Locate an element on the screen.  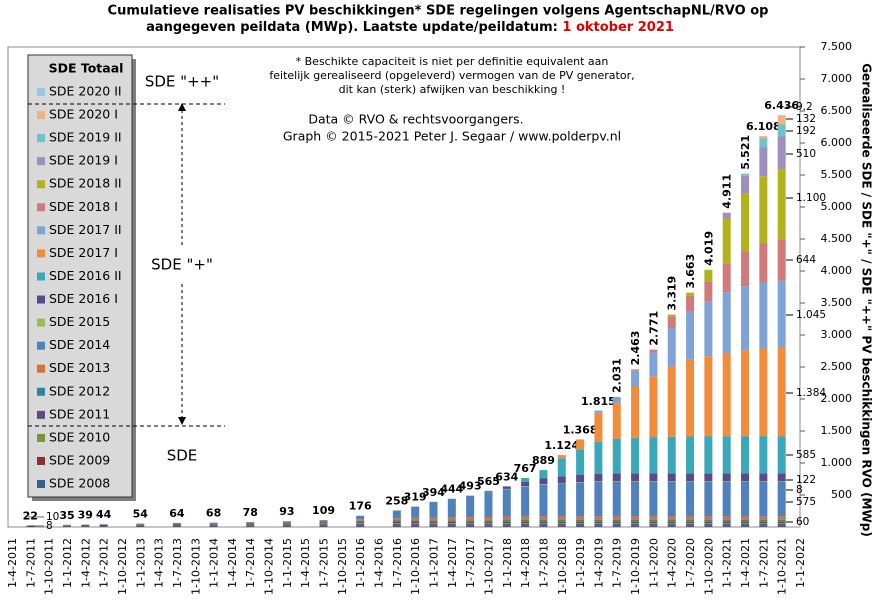
x-tick-label: 1-10-2011 is located at coordinates (49, 566).